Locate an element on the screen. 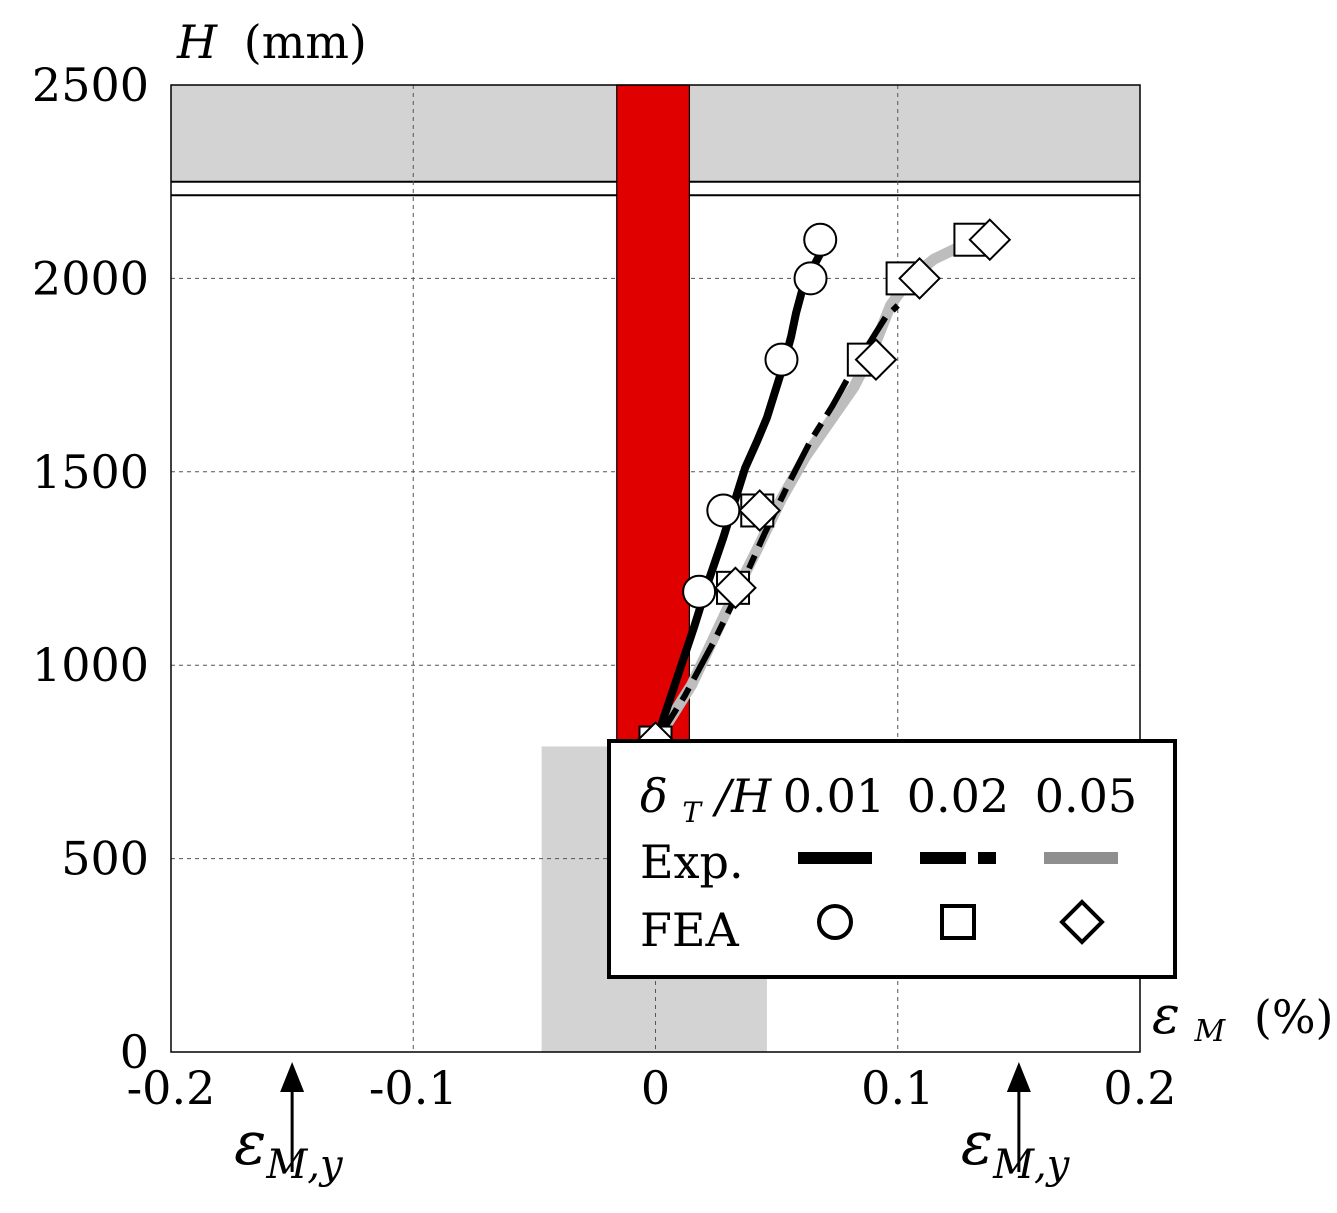 The height and width of the screenshot is (1213, 1337). x-axis-subscript: M is located at coordinates (1210, 1031).